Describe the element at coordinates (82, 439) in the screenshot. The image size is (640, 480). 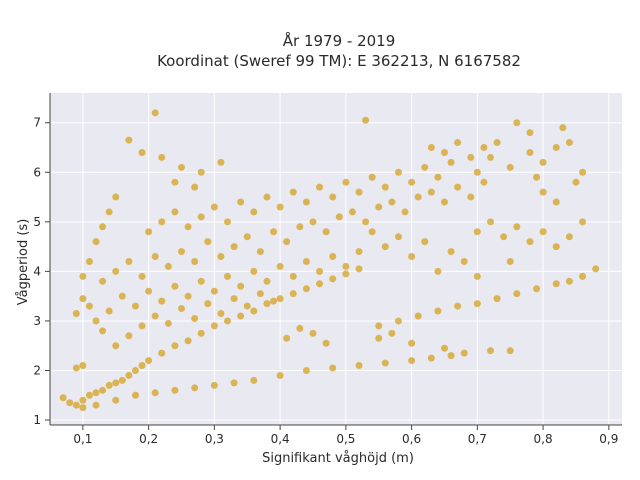
I see `x-tick-label: 0,1` at that location.